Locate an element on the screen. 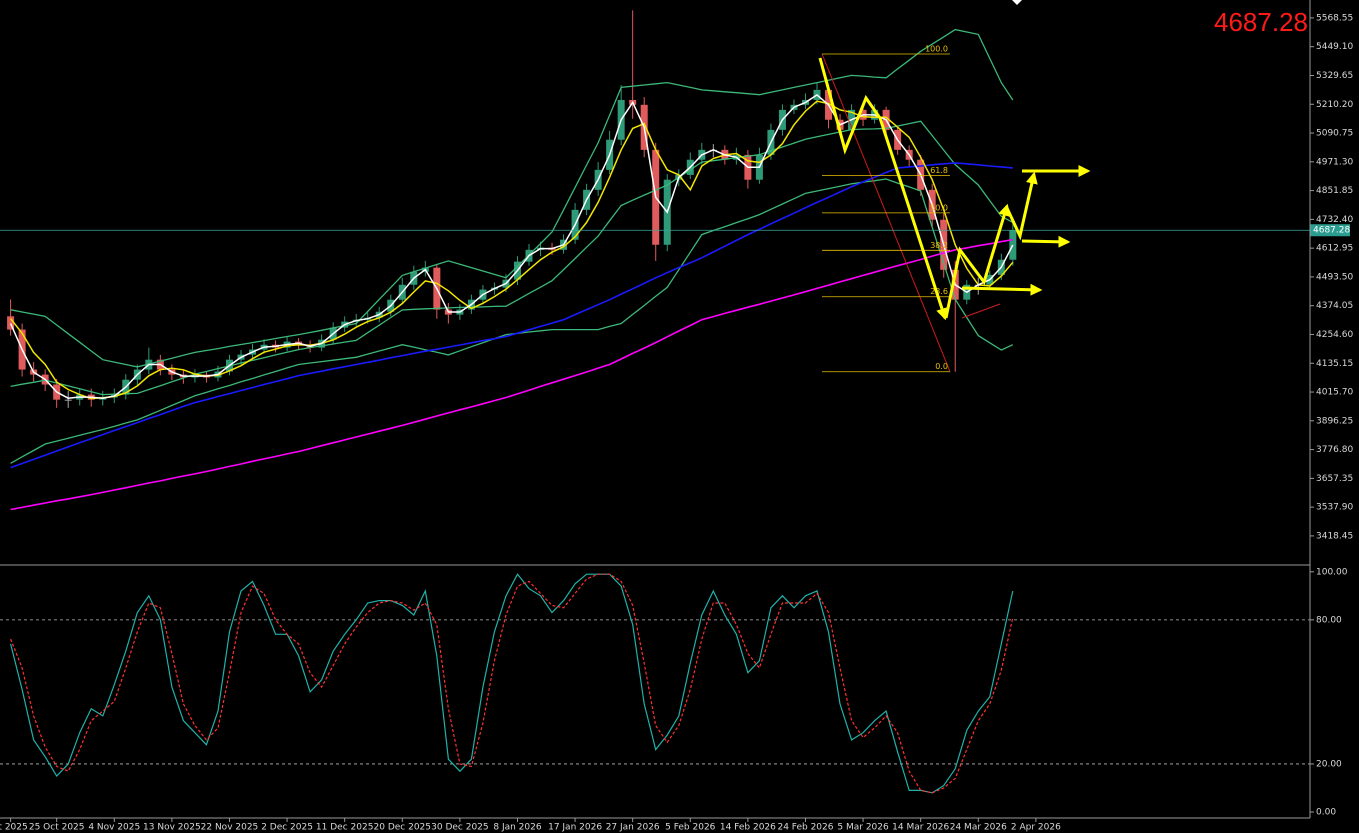  x-tick-label: 5 Feb 2026 is located at coordinates (690, 828).